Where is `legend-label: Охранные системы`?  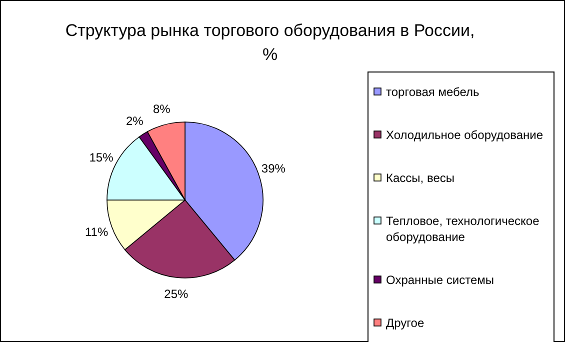
legend-label: Охранные системы is located at coordinates (440, 280).